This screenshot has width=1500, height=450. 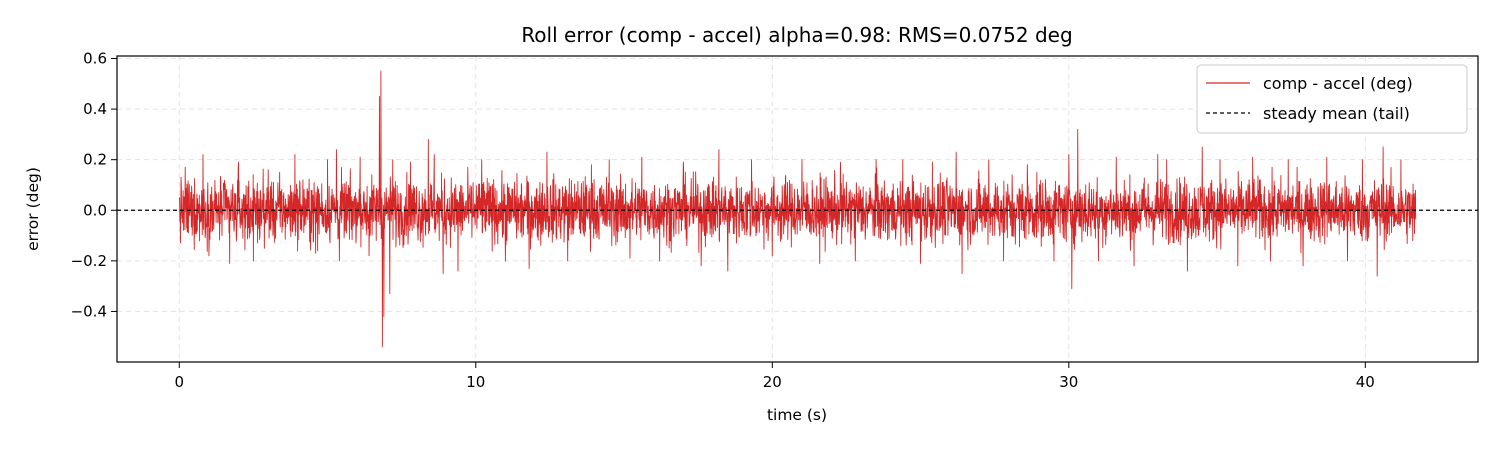 What do you see at coordinates (1338, 83) in the screenshot?
I see `legend-label-error: comp - accel (deg)` at bounding box center [1338, 83].